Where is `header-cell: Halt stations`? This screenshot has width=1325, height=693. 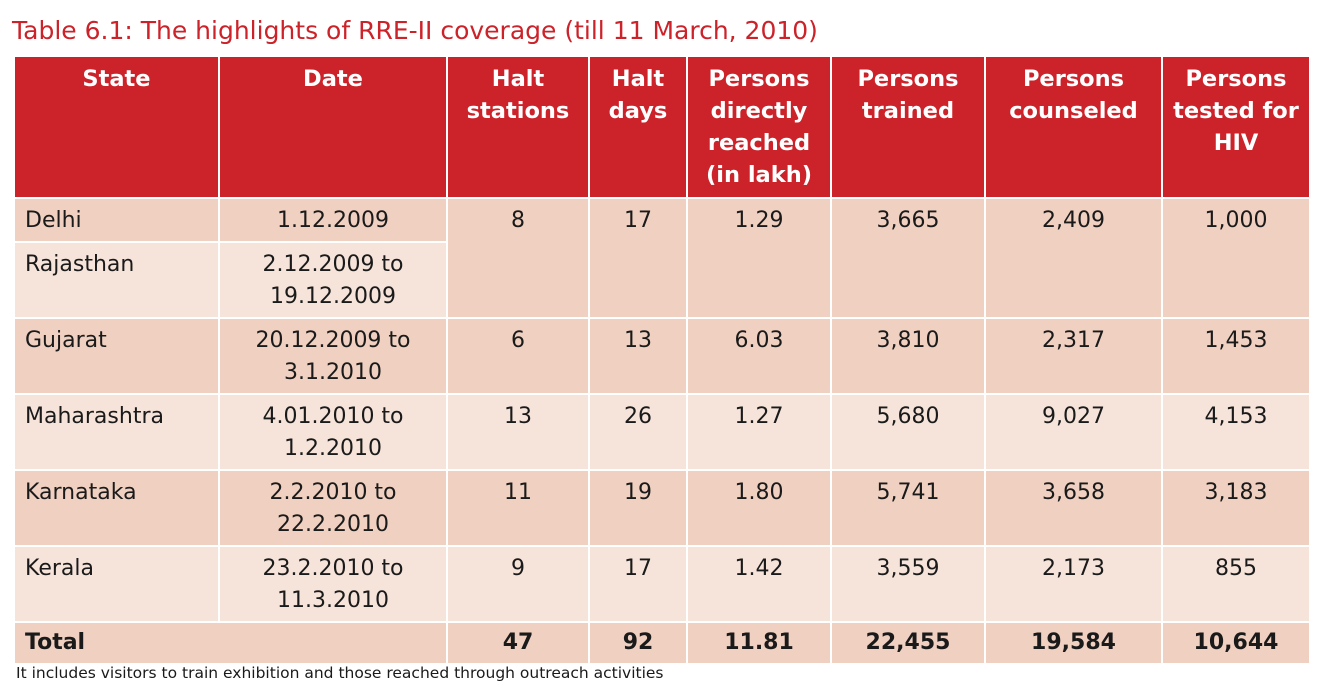 header-cell: Halt stations is located at coordinates (518, 127).